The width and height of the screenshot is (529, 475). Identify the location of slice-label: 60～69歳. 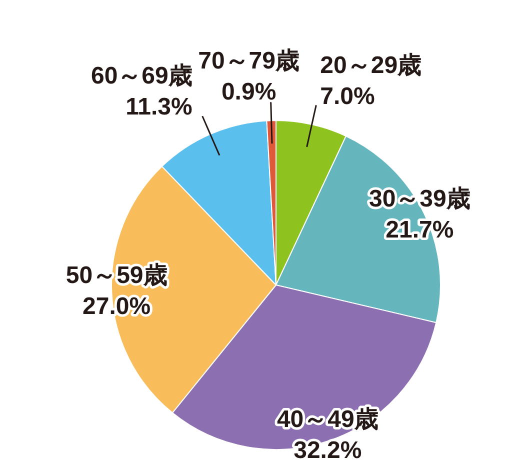
(141, 76).